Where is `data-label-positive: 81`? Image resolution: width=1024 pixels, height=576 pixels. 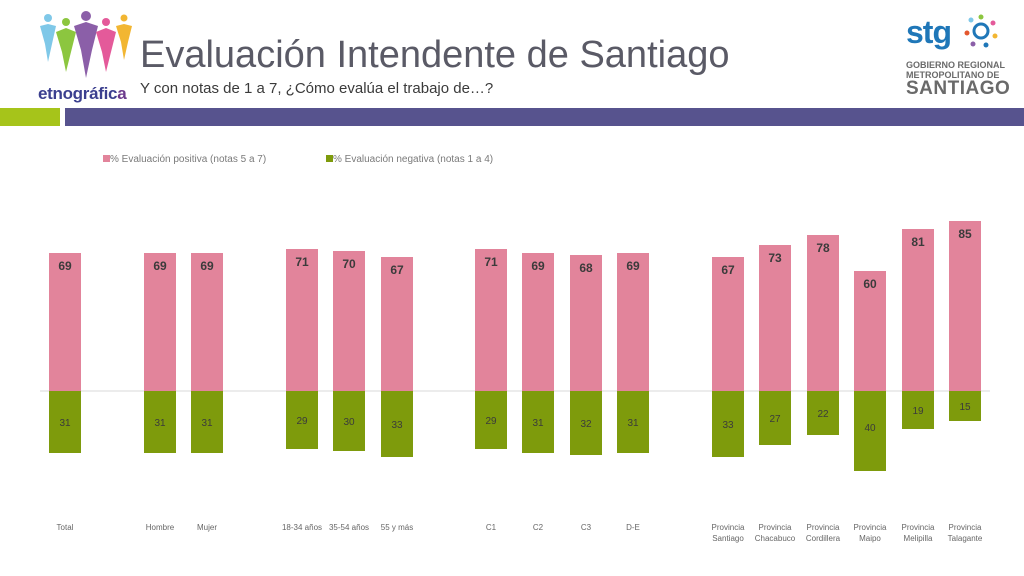 data-label-positive: 81 is located at coordinates (918, 242).